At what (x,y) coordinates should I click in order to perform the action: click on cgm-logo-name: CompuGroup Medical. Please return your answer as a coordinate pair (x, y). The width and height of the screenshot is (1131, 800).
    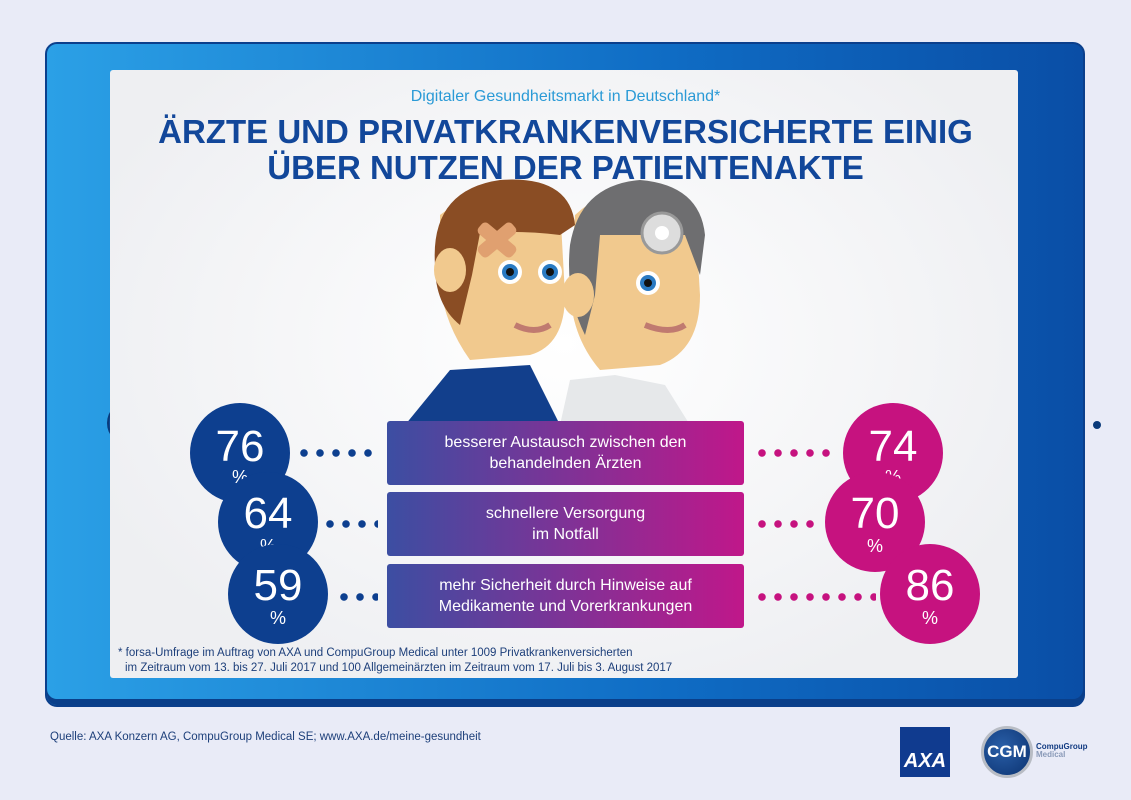
    Looking at the image, I should click on (1062, 751).